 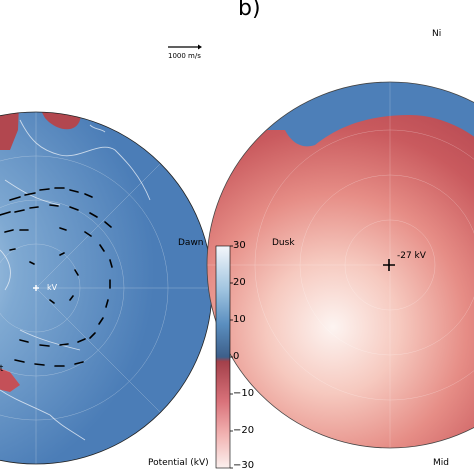 I want to click on colorbar-tick-30: 30, so click(x=239, y=245).